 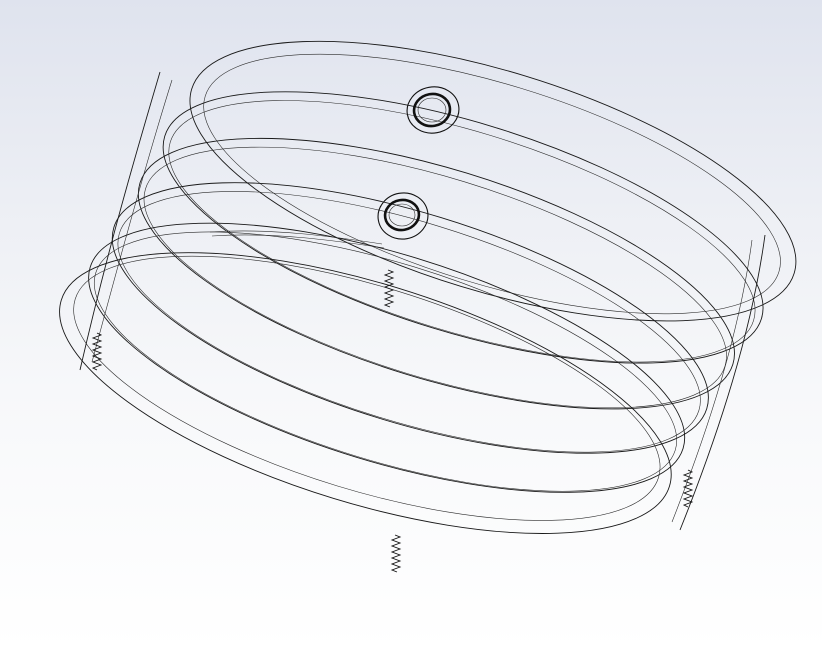 I want to click on channel-slot, so click(x=297, y=239).